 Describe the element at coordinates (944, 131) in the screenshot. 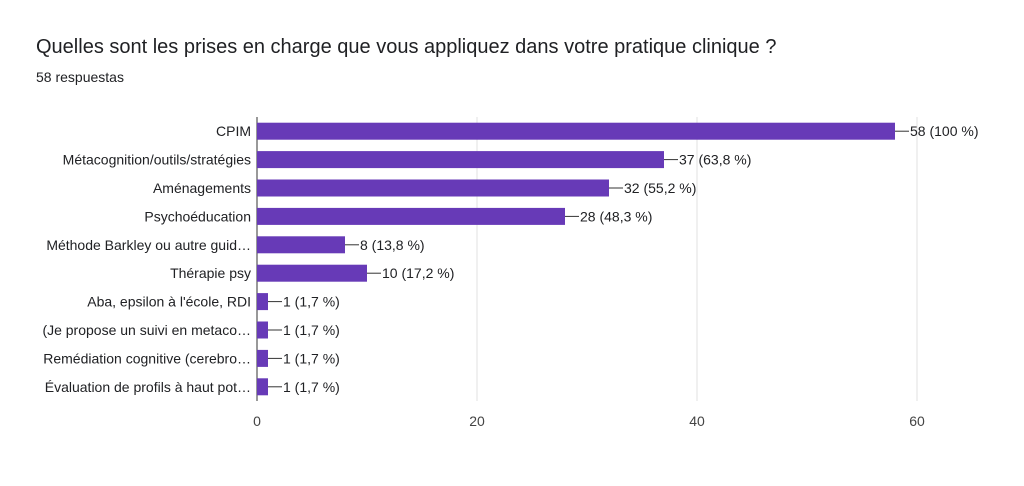

I see `data-label: 58 (100 %)` at that location.